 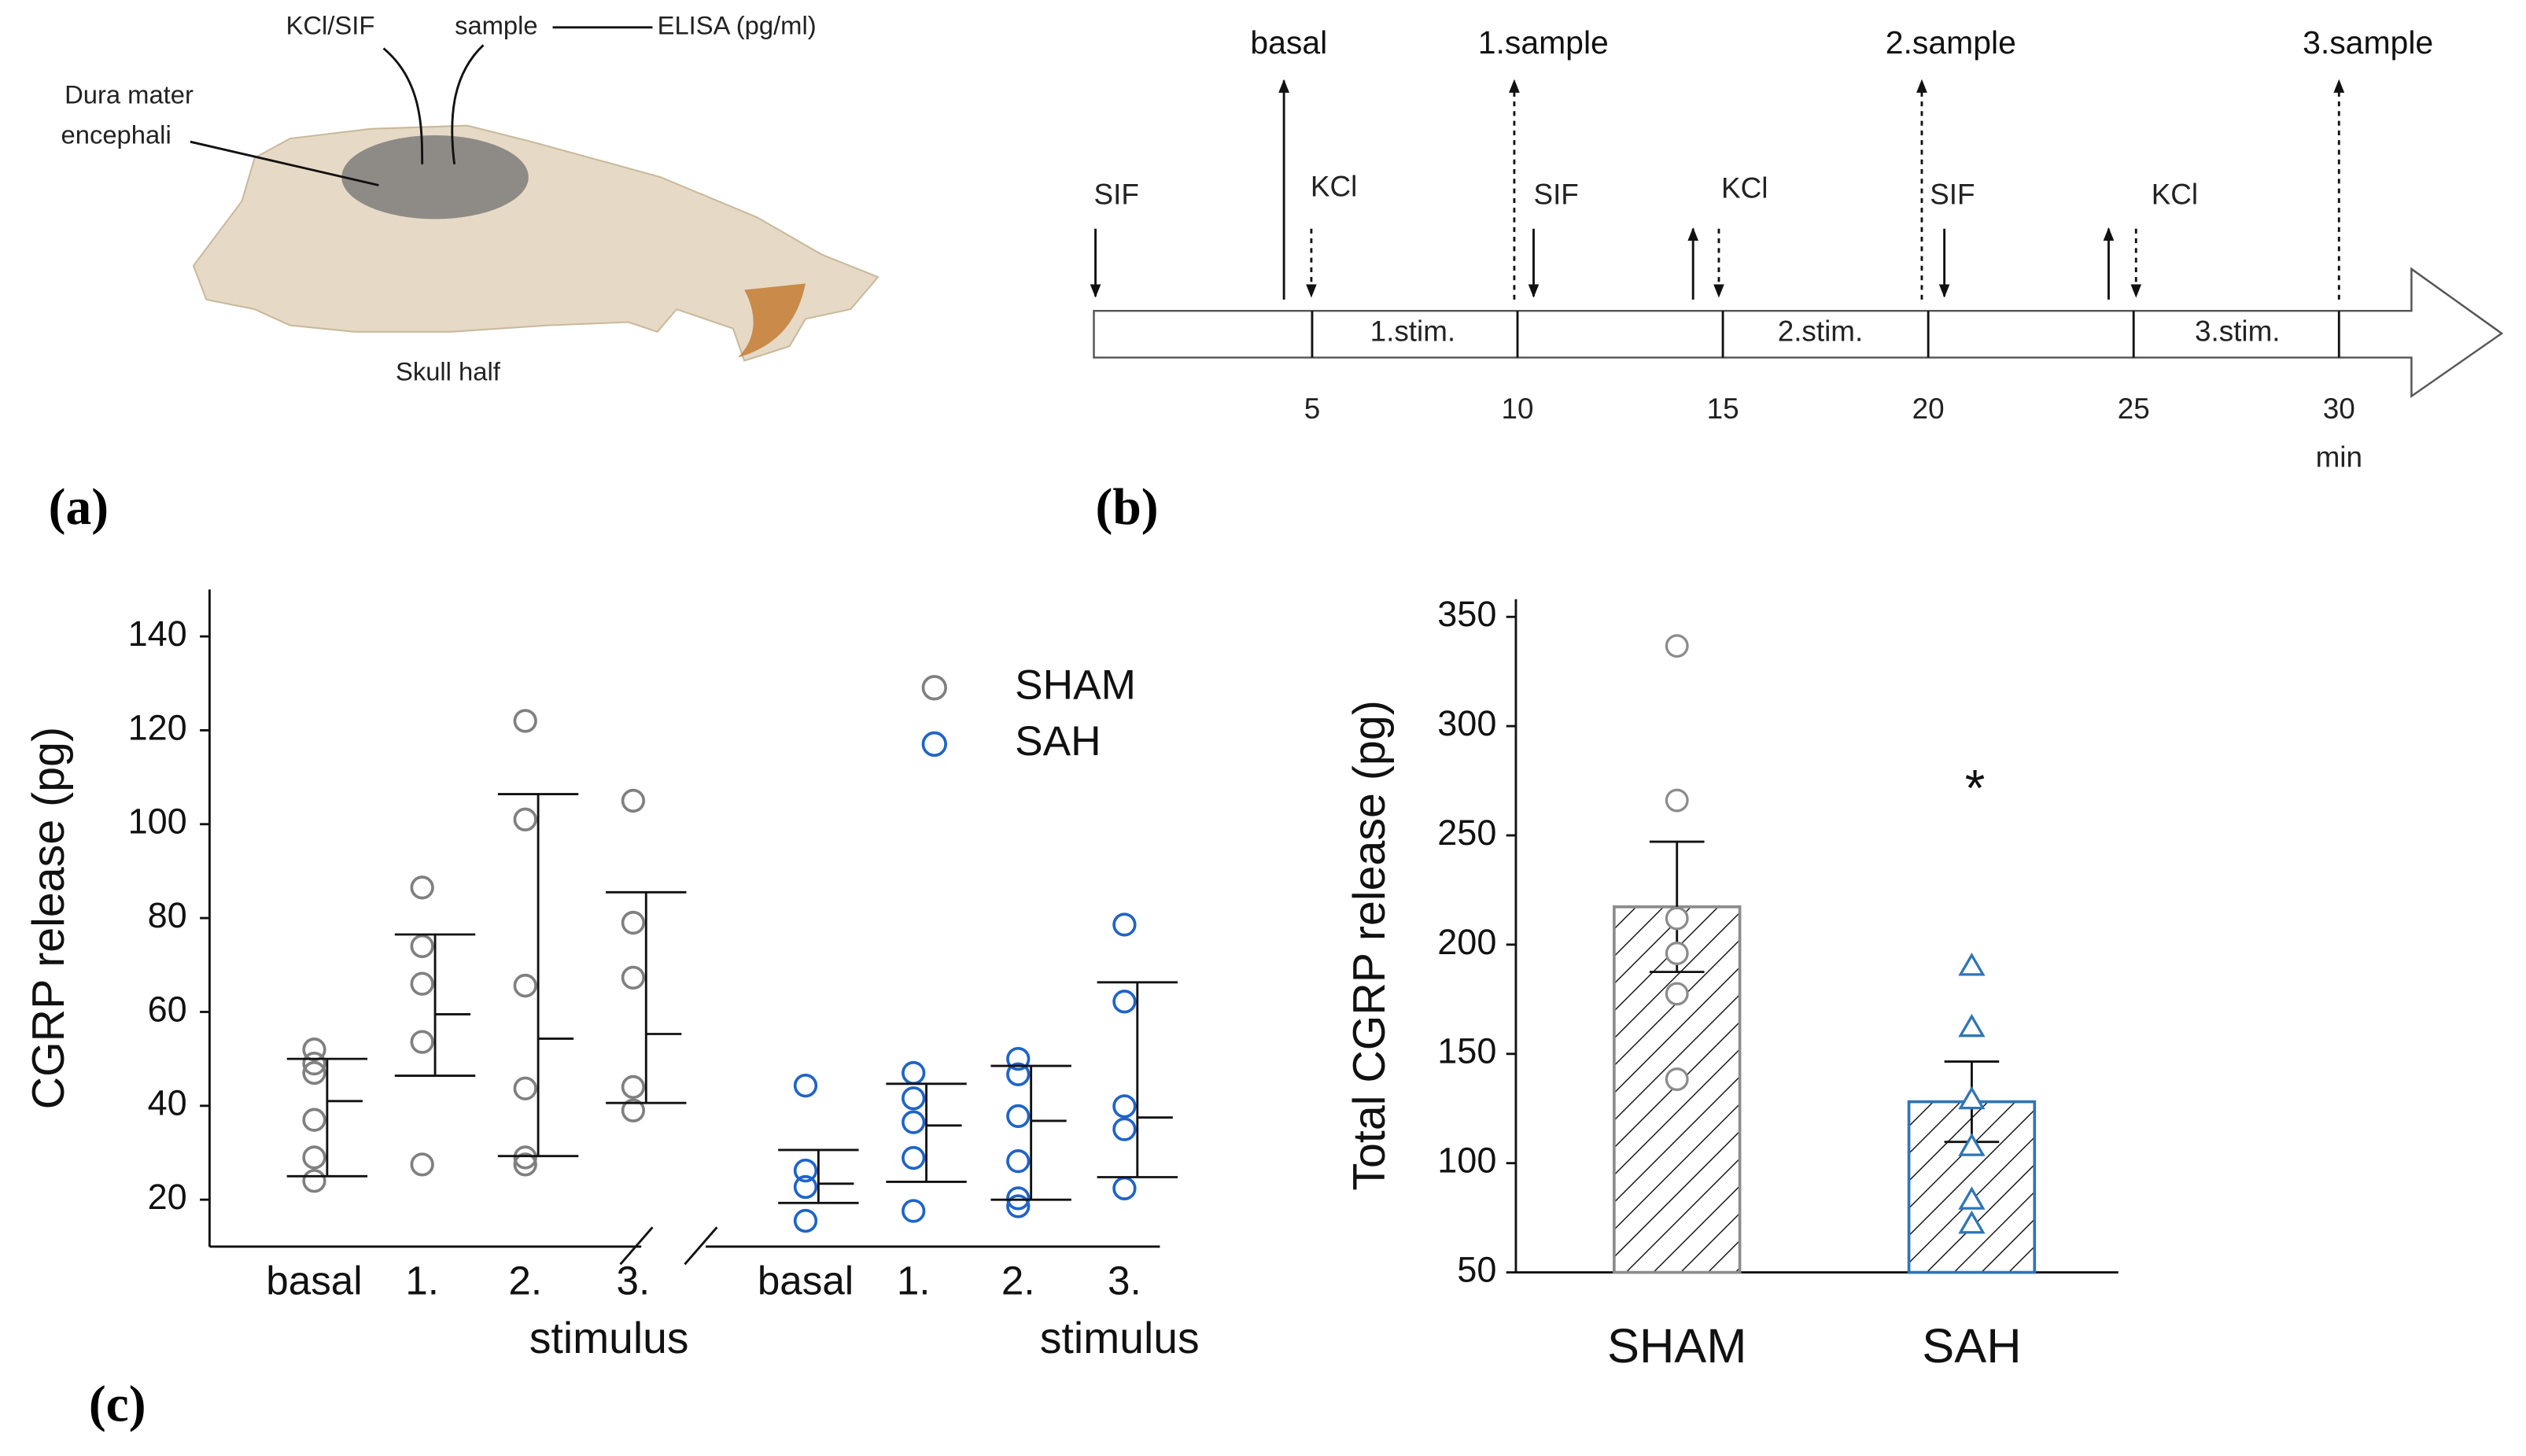 I want to click on timeline-tick-label: 20, so click(x=1928, y=409).